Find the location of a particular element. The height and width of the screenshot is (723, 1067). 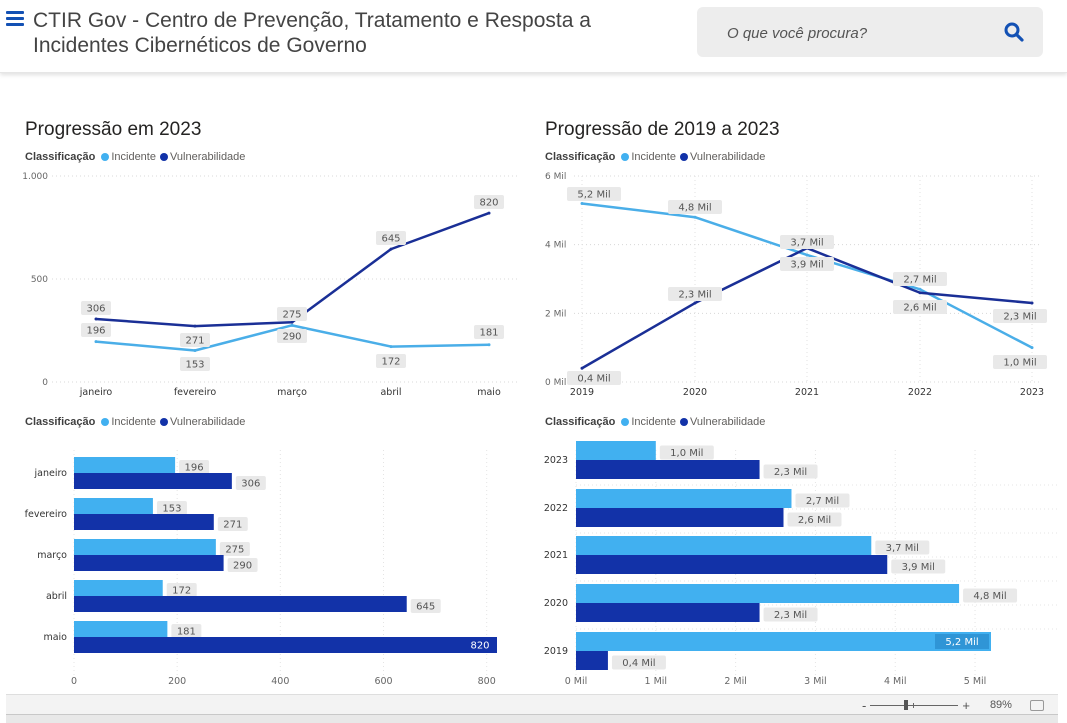

legend-dot-incidente is located at coordinates (105, 422).